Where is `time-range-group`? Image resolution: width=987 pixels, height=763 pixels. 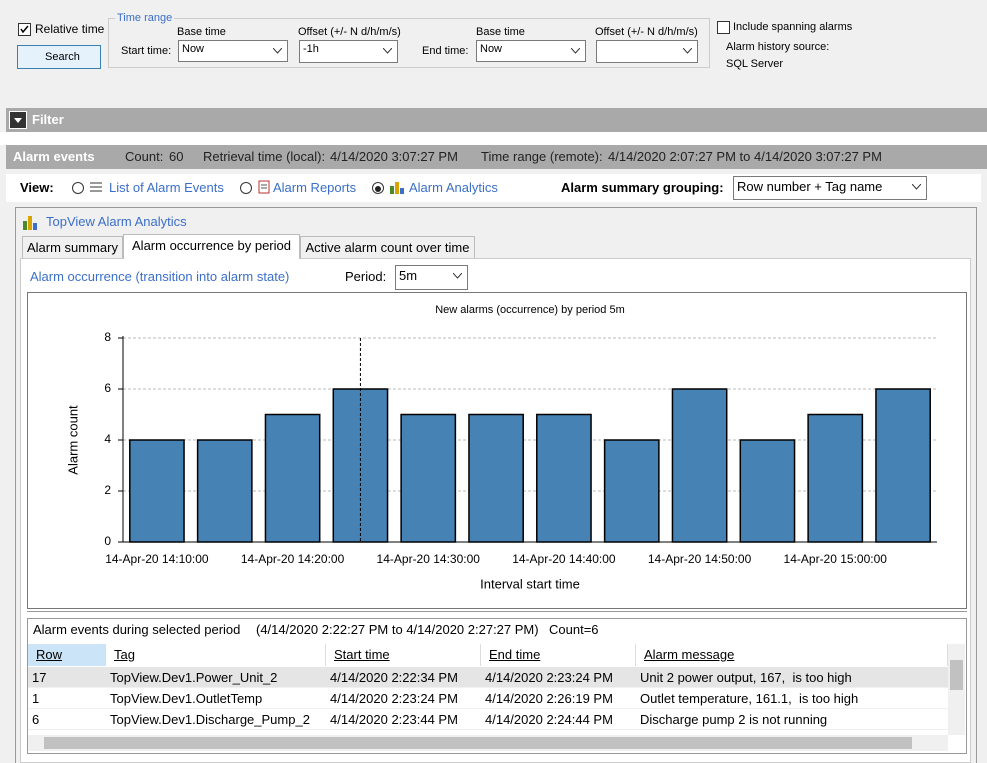
time-range-group is located at coordinates (409, 43).